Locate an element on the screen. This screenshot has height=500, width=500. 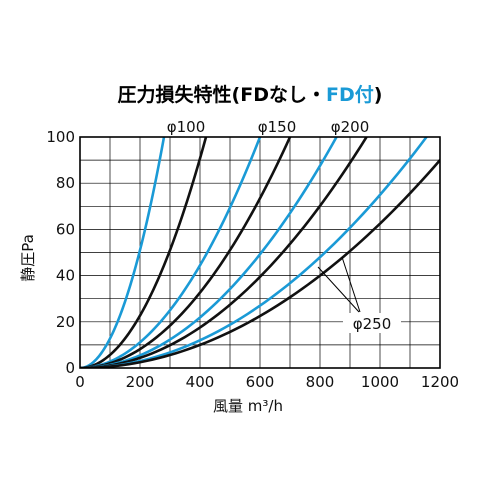
chart-title-main: 圧力損失特性(FDなし・ is located at coordinates (222, 94).